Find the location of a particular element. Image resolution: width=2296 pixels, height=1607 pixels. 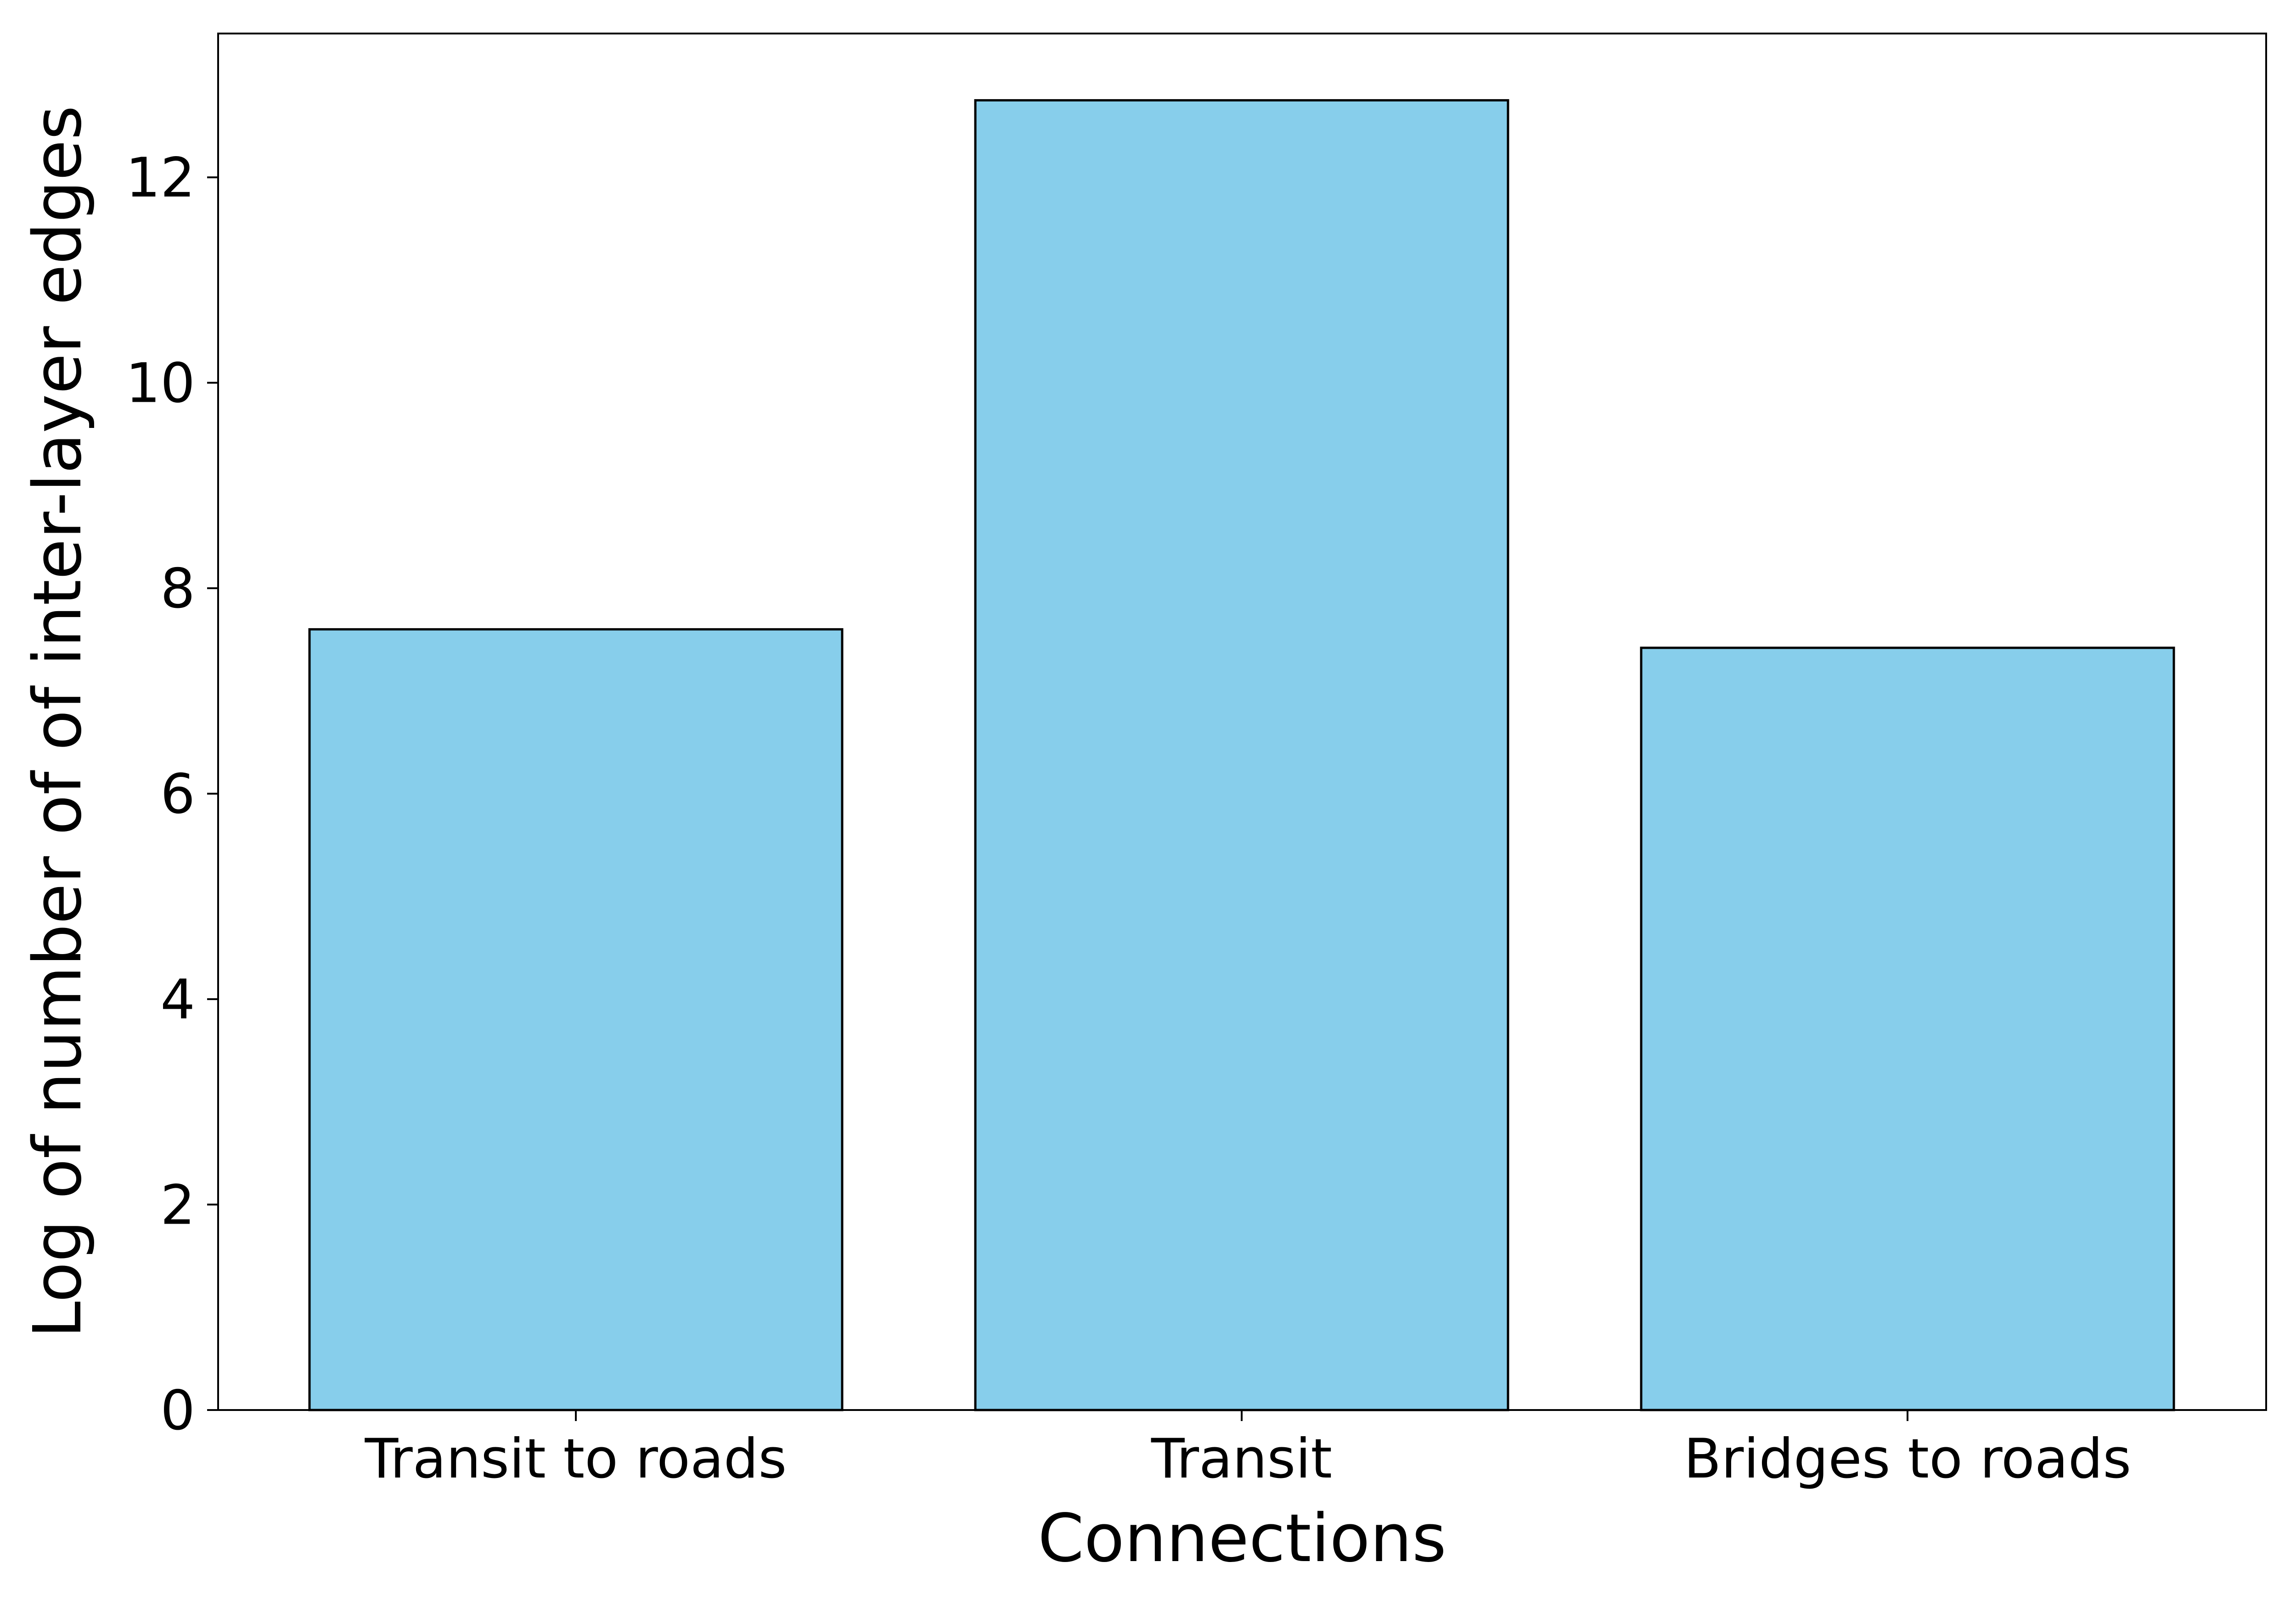

y-axis: 0 2 4 6 8 10 12 is located at coordinates (172, 794).